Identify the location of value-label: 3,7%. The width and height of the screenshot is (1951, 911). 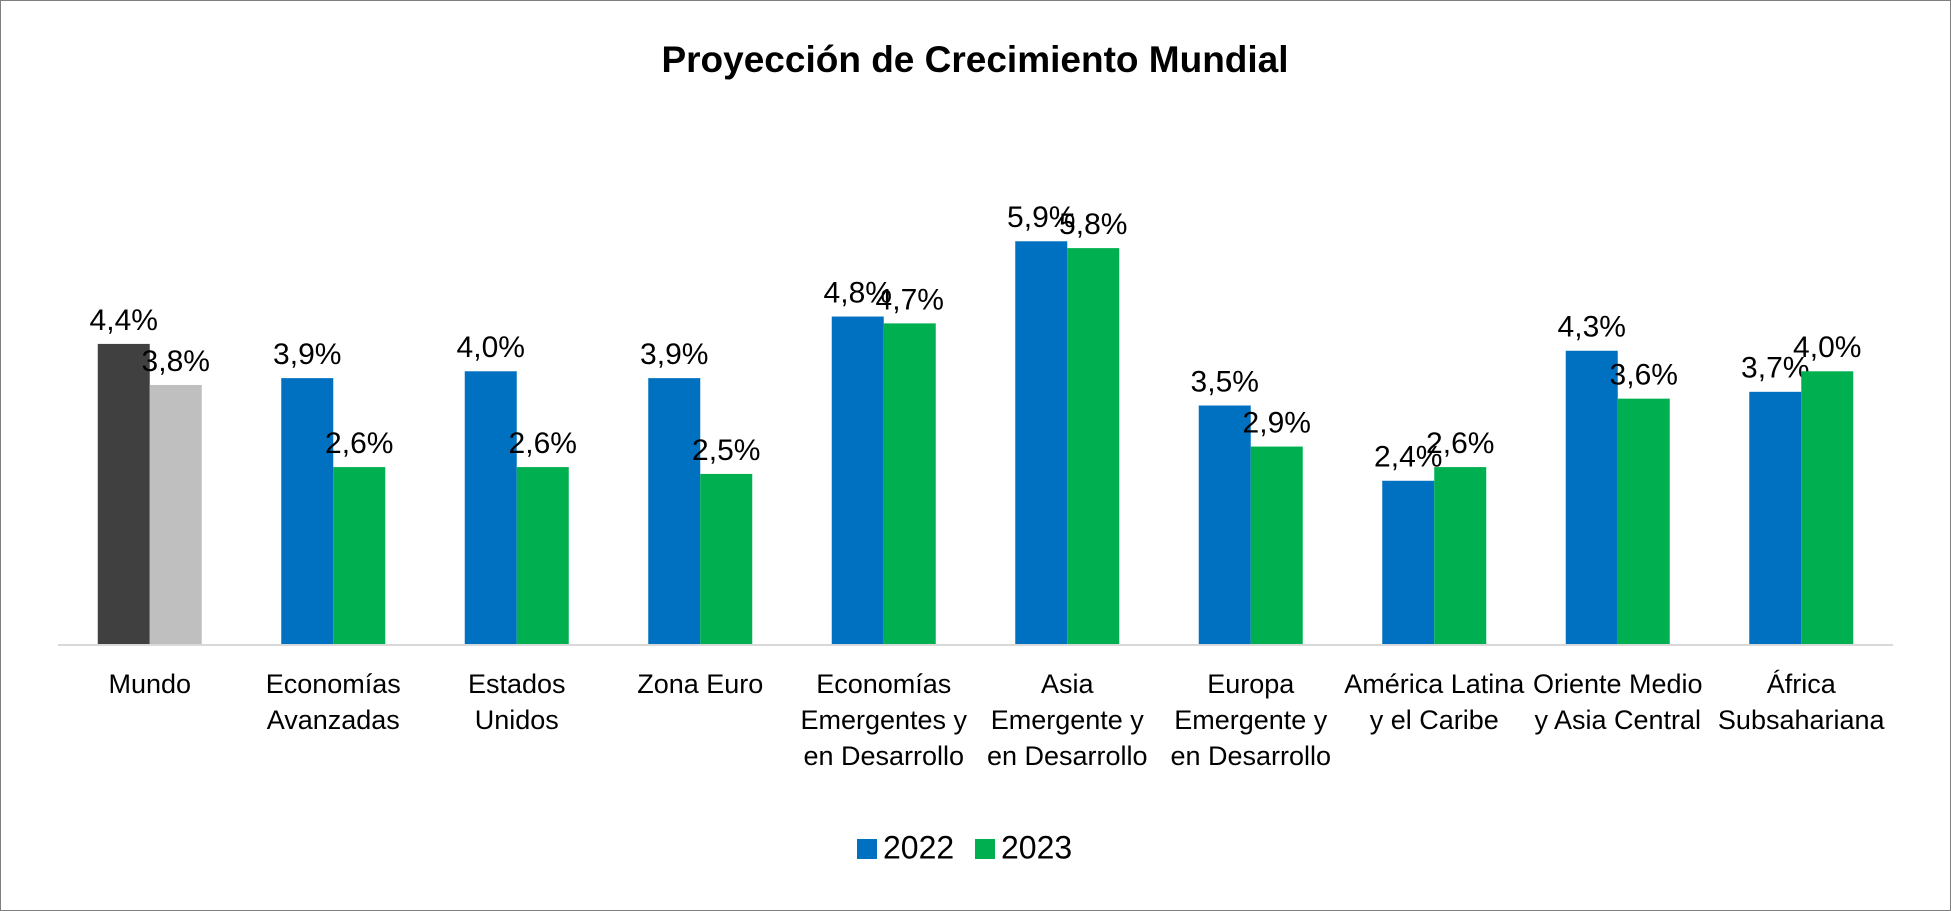
(1775, 368).